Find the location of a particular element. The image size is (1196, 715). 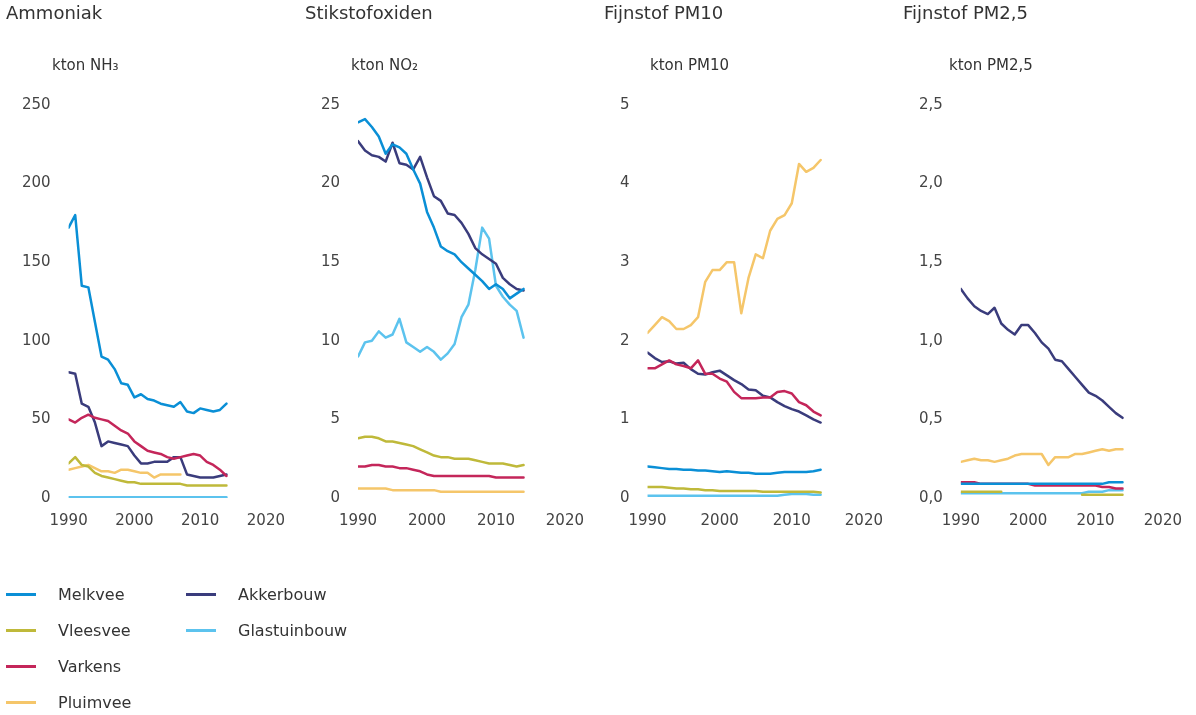

y-tick-label: 10 is located at coordinates (330, 339).